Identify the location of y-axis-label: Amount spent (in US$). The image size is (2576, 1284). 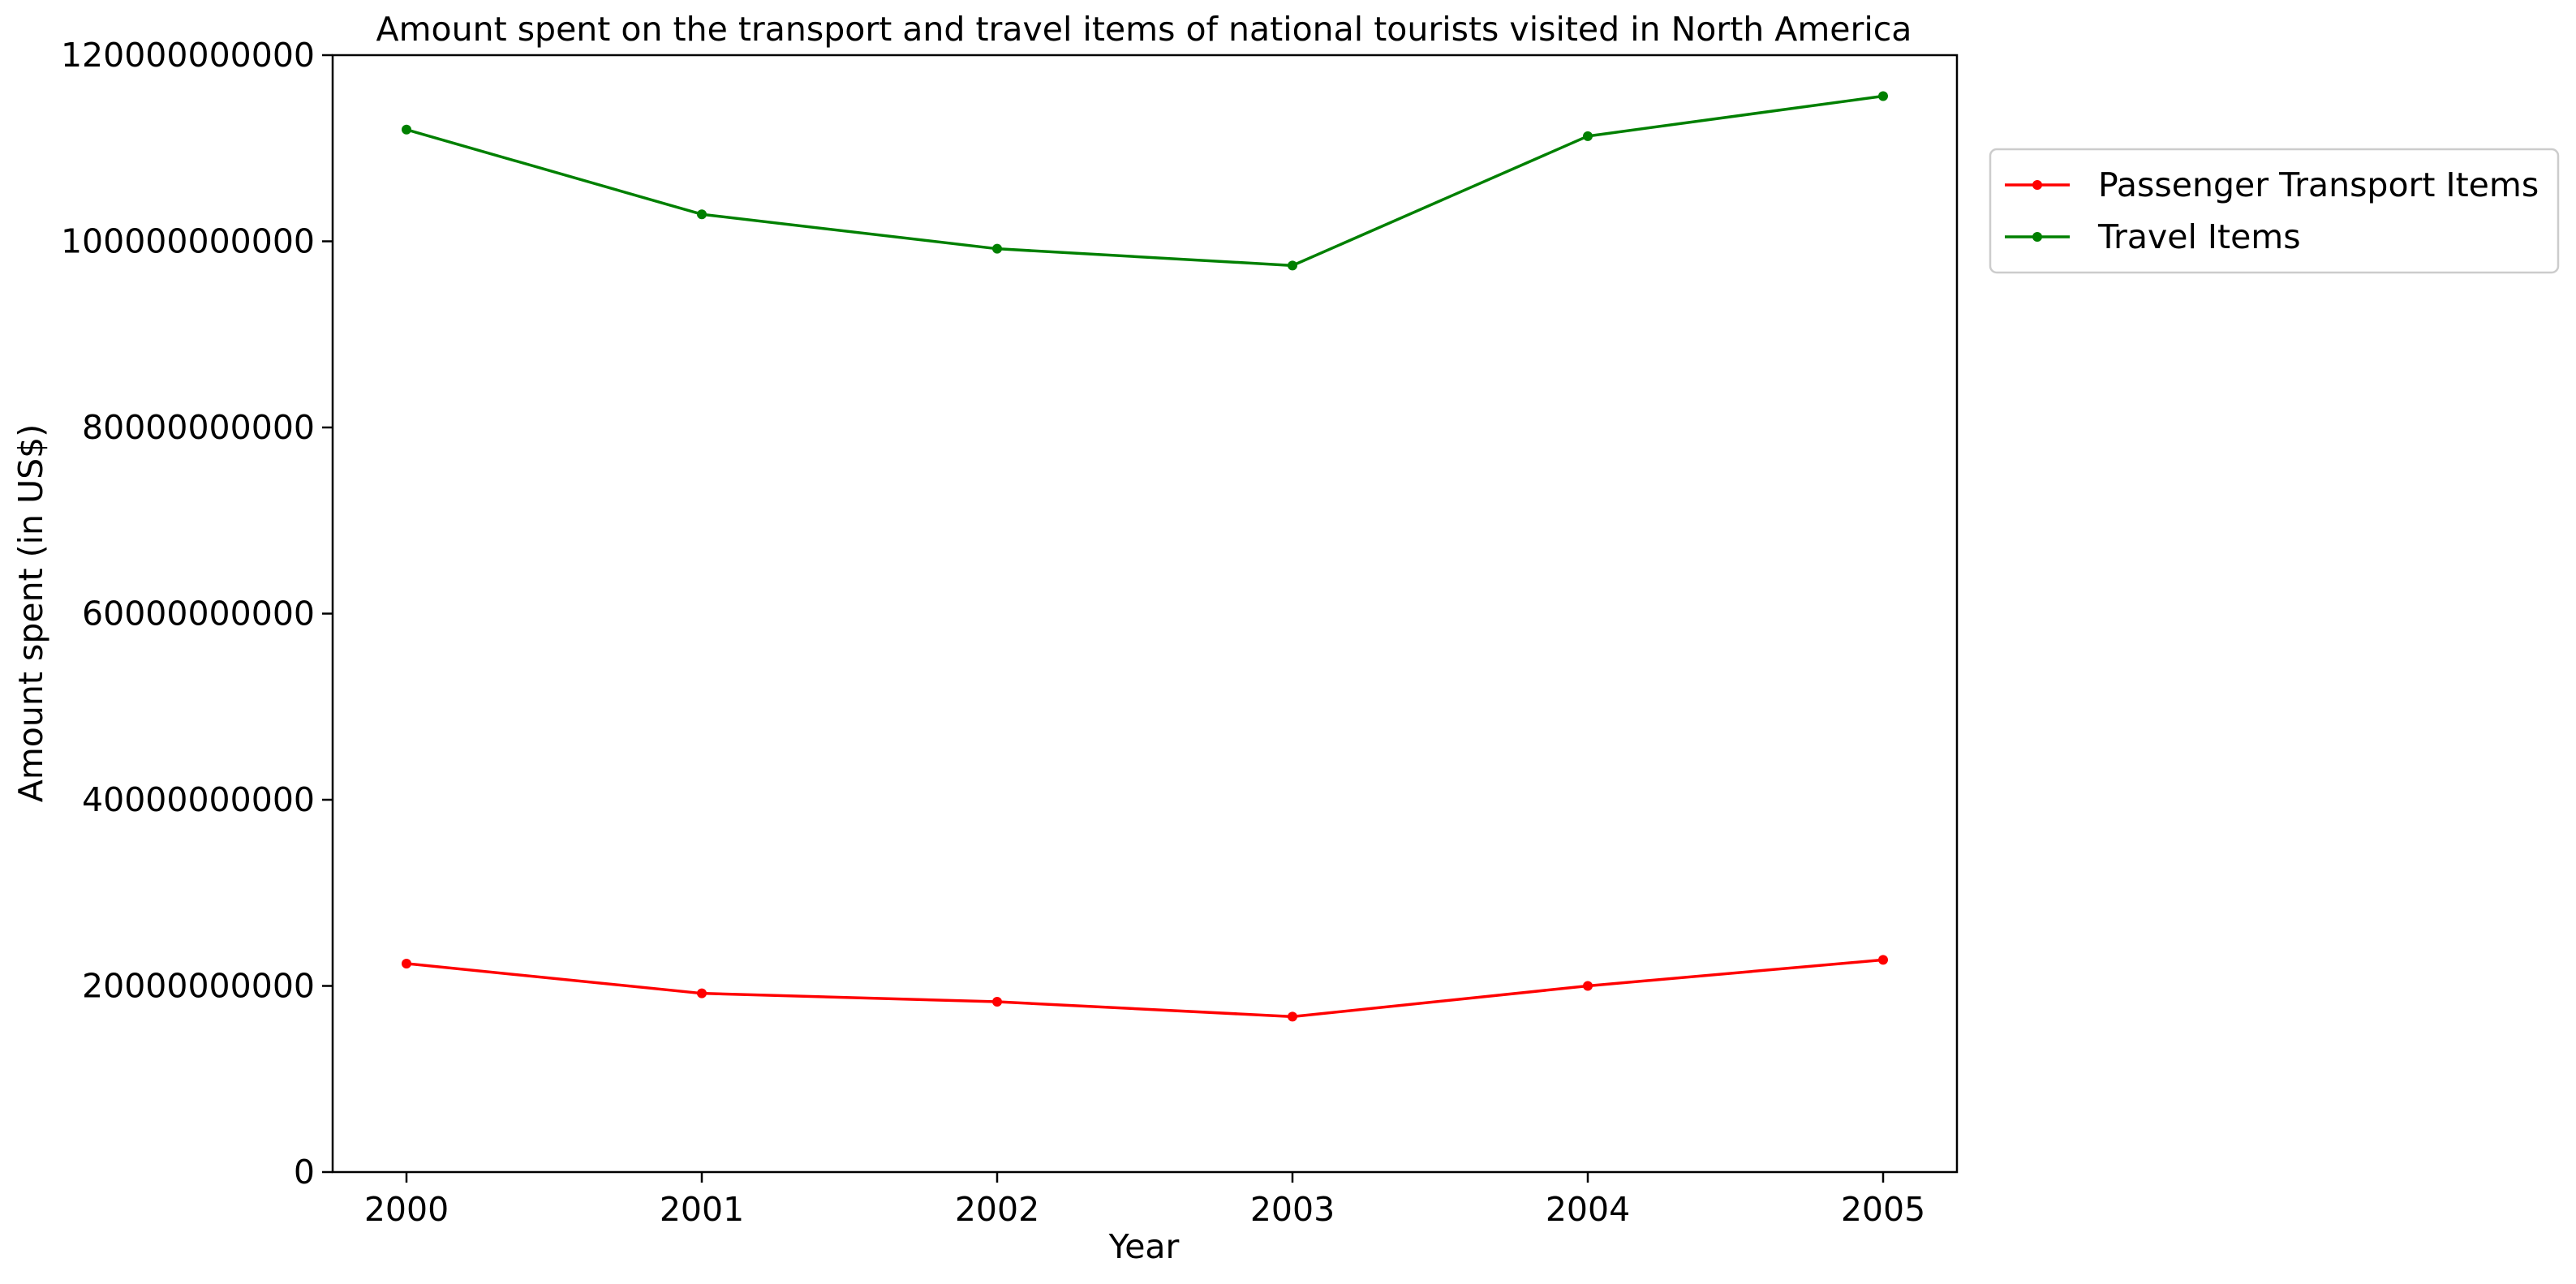
(30, 613).